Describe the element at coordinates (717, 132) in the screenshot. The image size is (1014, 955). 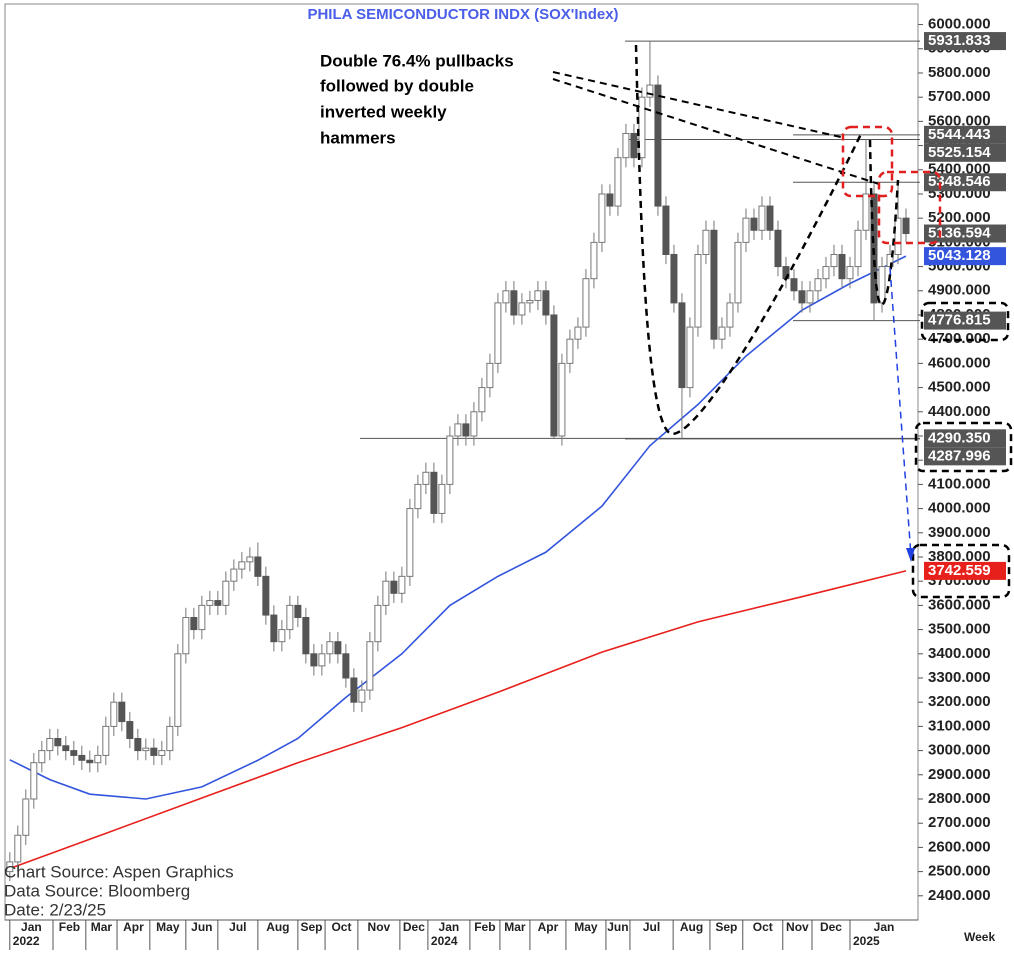
I see `pointer-line` at that location.